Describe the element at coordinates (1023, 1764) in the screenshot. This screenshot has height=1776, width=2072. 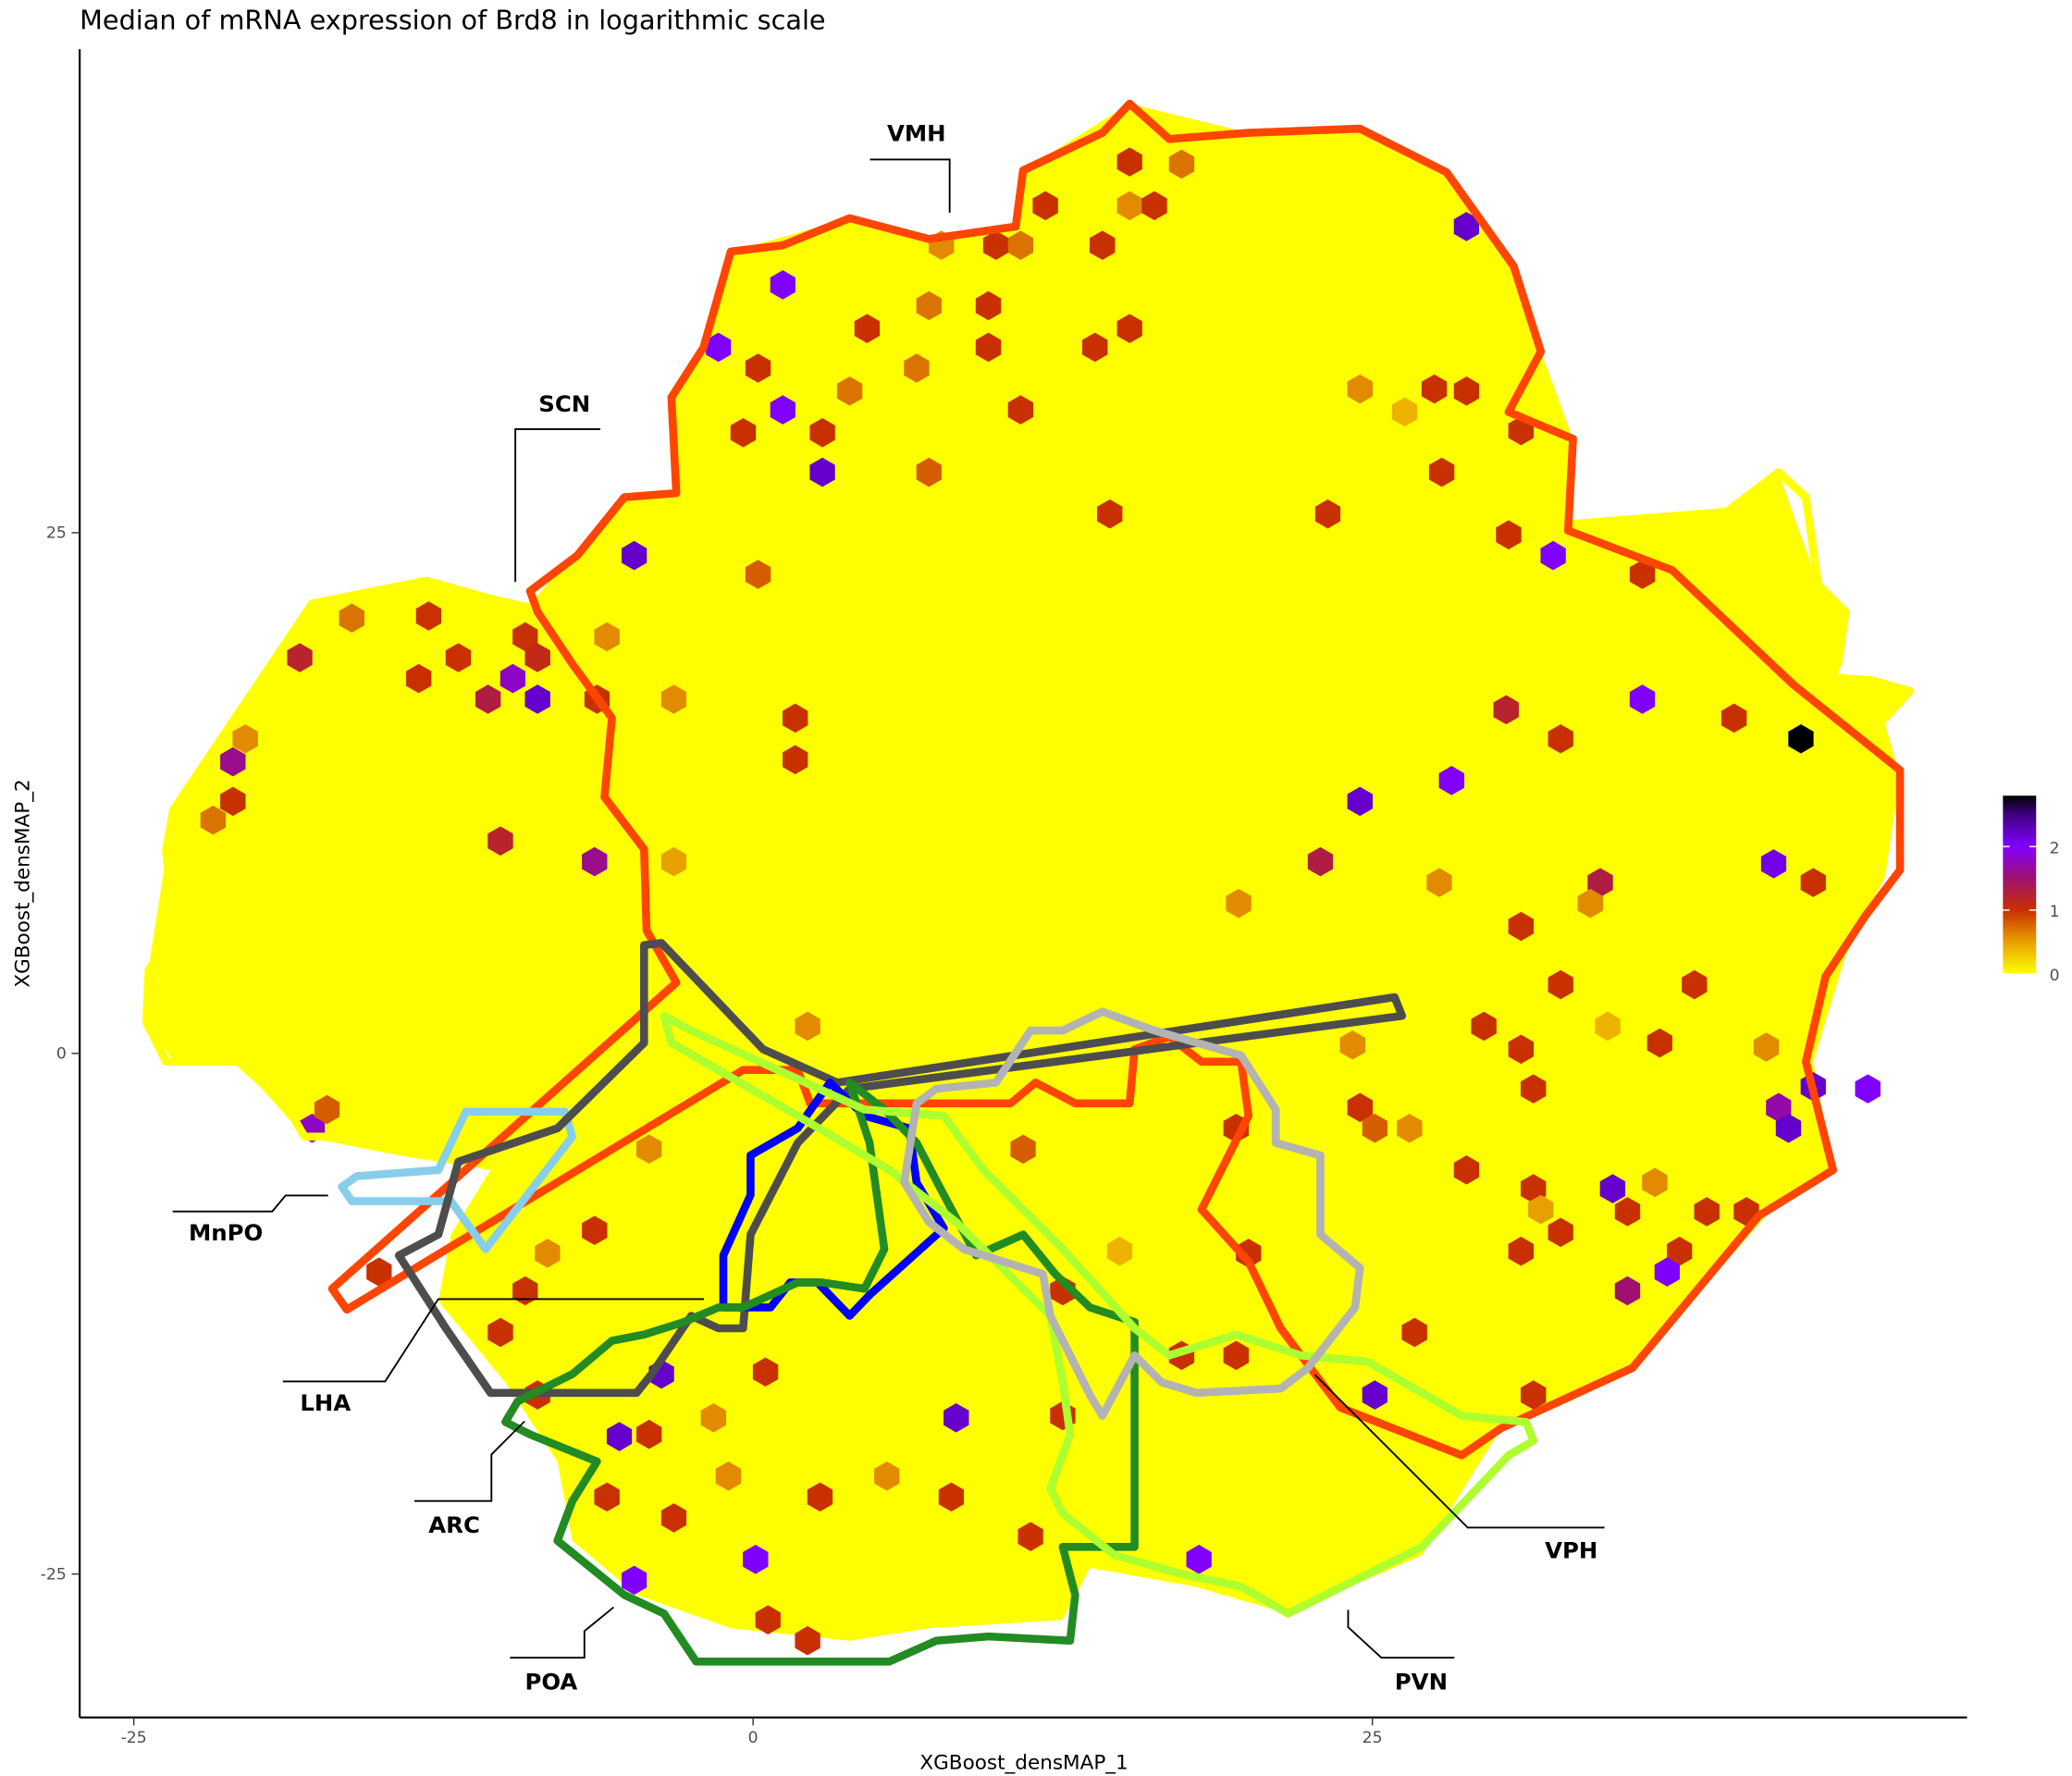
I see `x-axis-label: XGBoost_densMAP_1` at that location.